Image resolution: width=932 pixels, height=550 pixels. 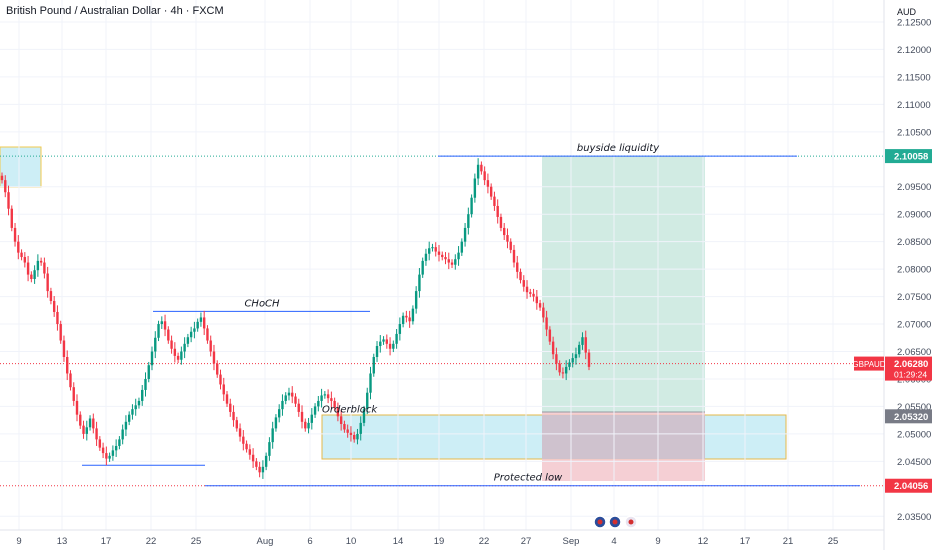 What do you see at coordinates (526, 541) in the screenshot?
I see `x-tick-label: 27` at bounding box center [526, 541].